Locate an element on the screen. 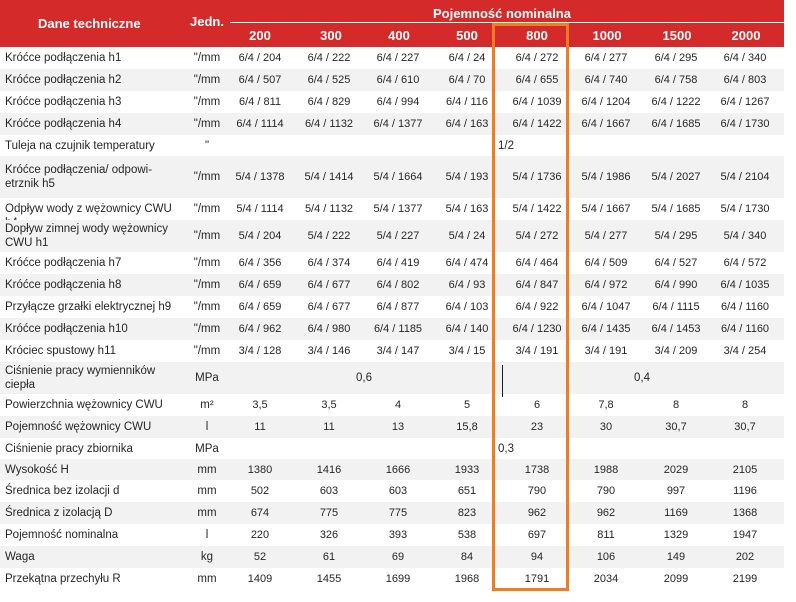  table-cell: 6/4 / 163 is located at coordinates (467, 124).